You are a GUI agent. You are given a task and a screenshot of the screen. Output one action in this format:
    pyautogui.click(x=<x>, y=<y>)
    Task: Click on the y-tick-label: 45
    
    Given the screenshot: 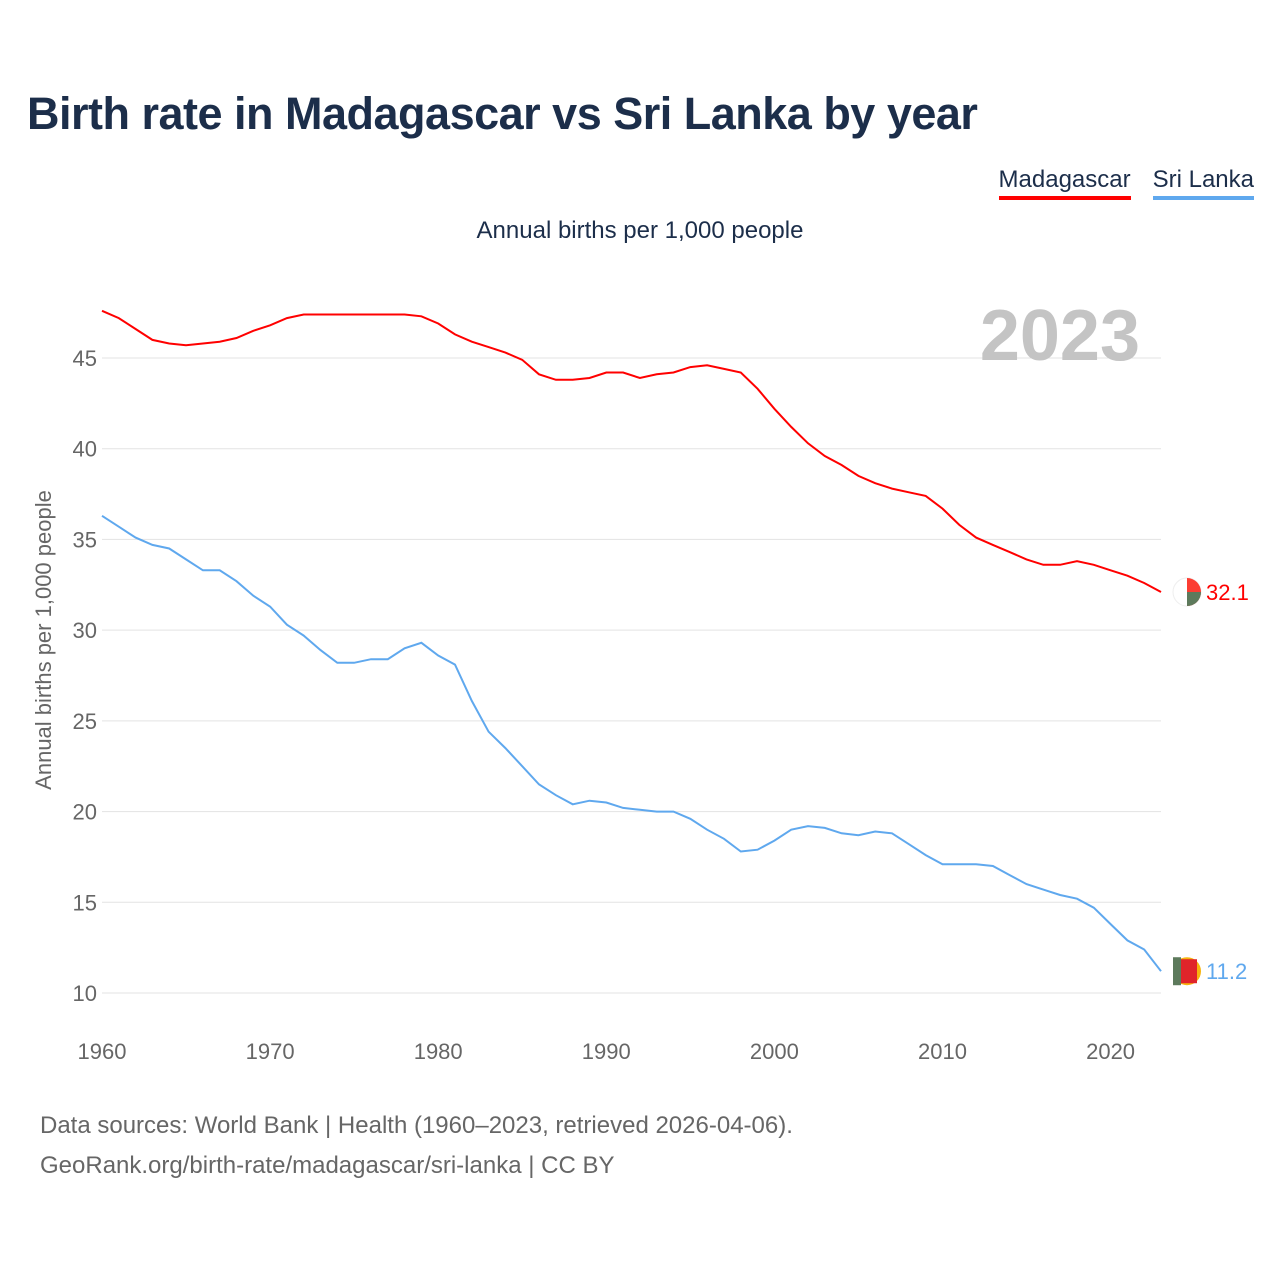 What is the action you would take?
    pyautogui.click(x=85, y=358)
    